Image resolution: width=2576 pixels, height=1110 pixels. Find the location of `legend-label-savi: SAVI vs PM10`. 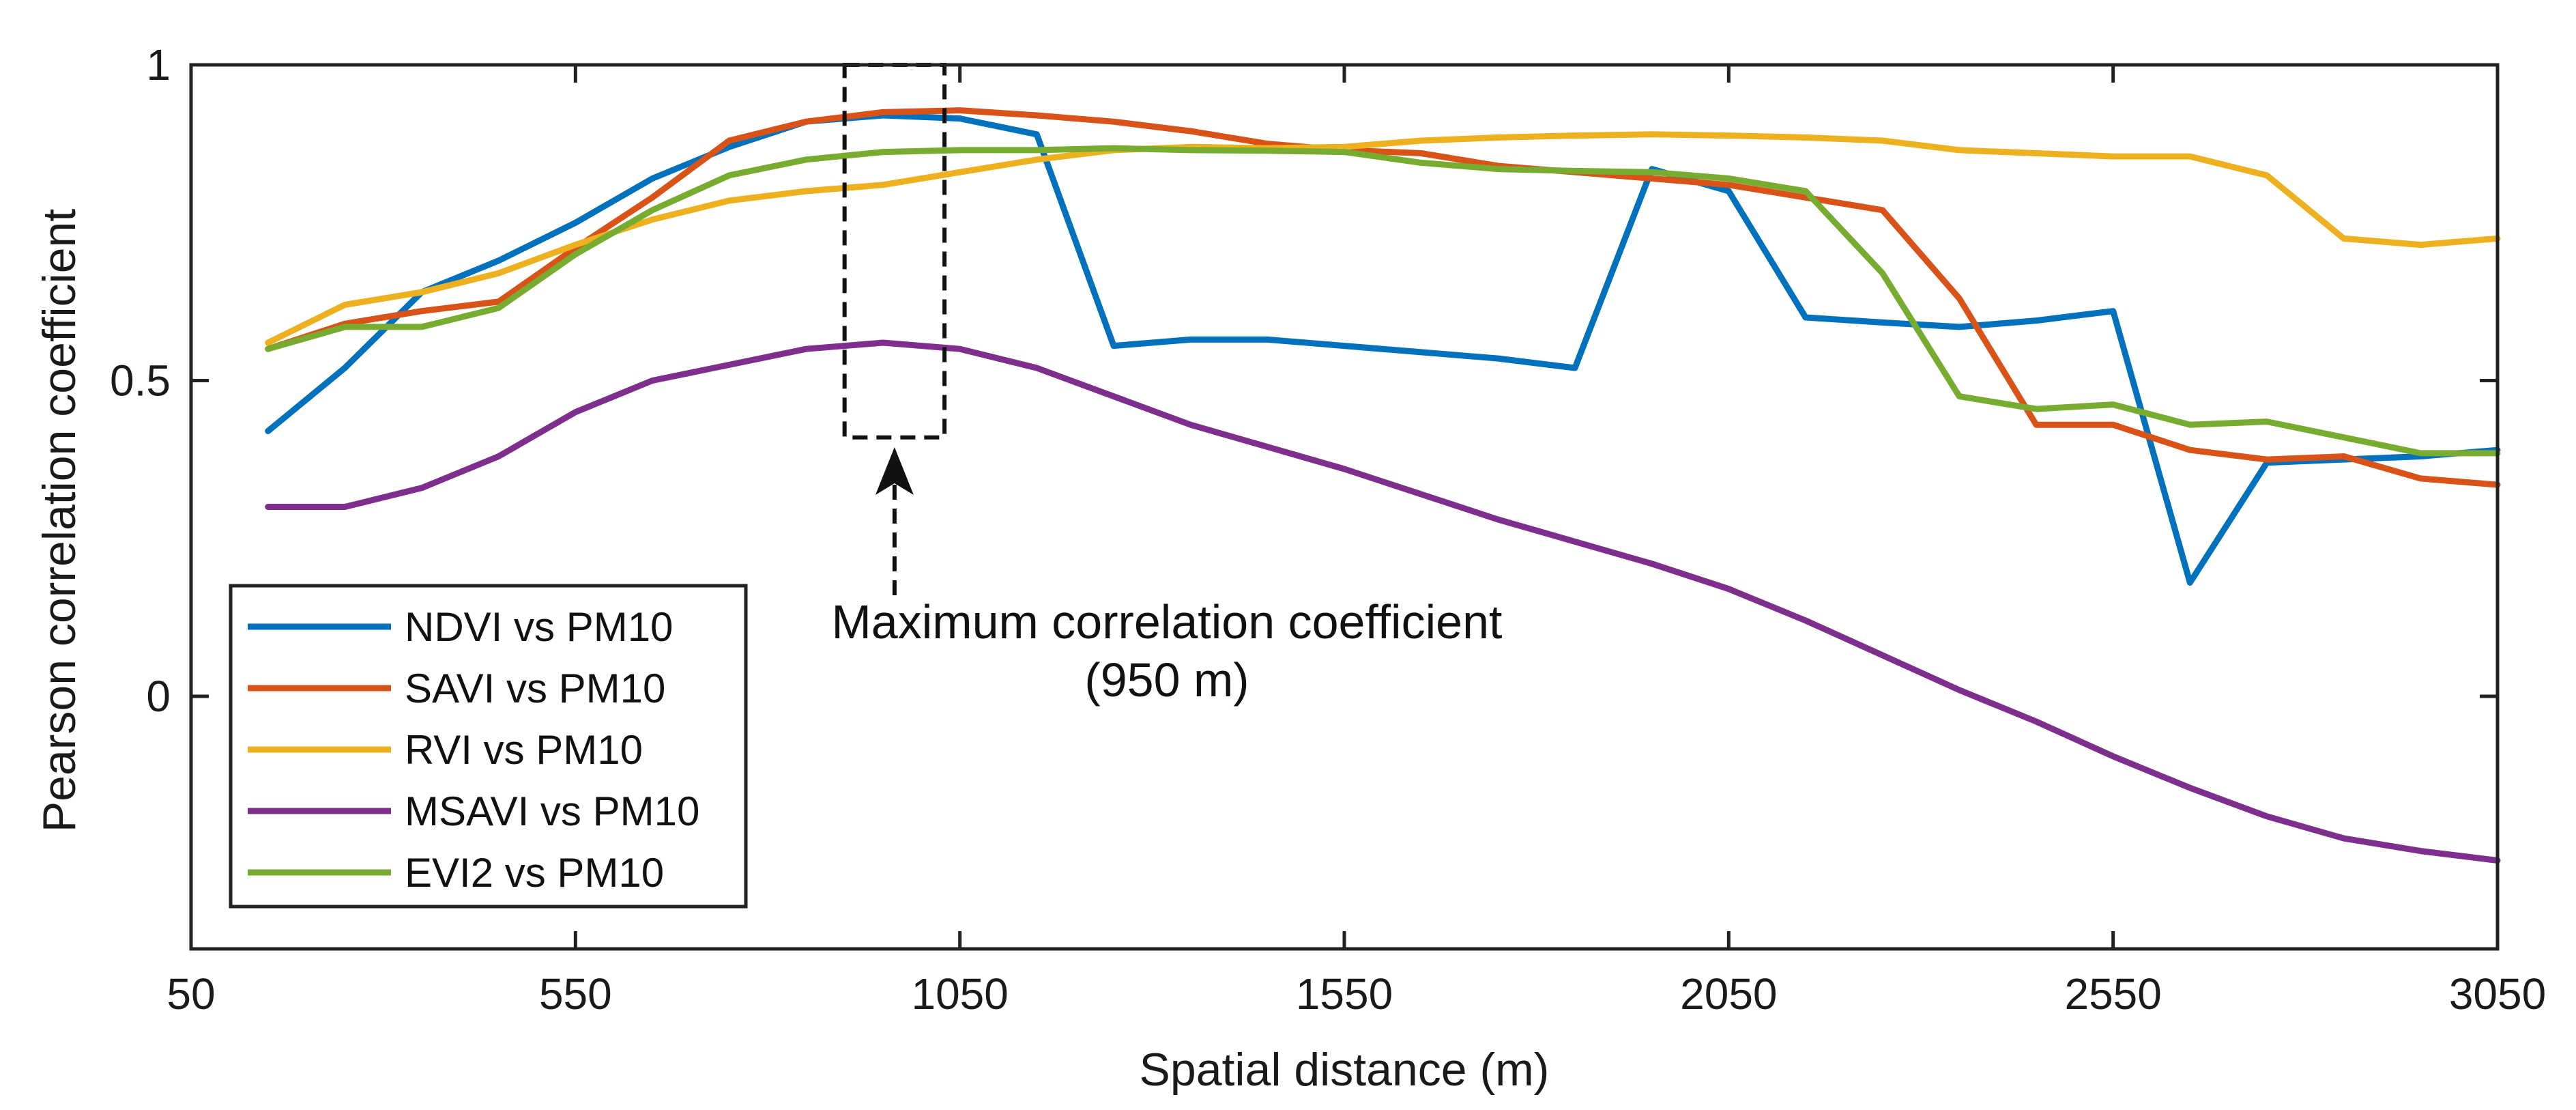

legend-label-savi: SAVI vs PM10 is located at coordinates (535, 688).